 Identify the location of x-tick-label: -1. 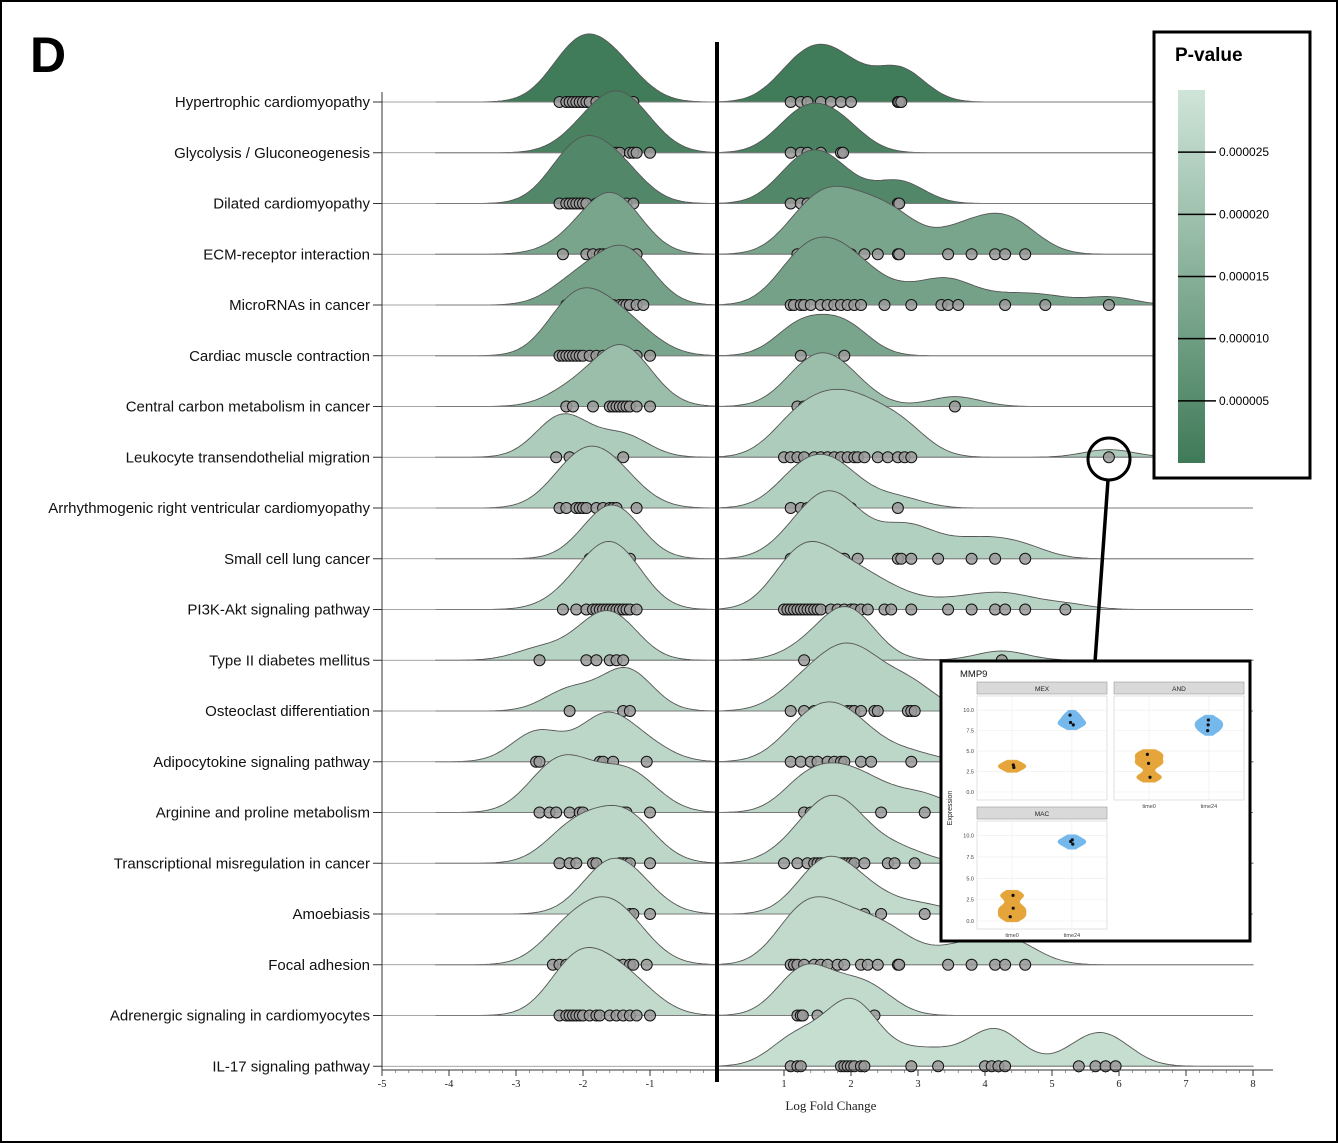
(650, 1084).